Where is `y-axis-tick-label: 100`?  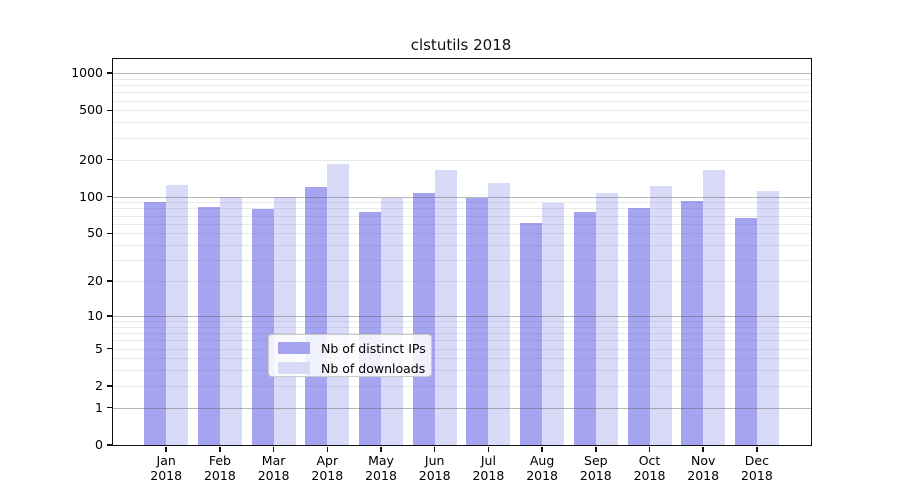 y-axis-tick-label: 100 is located at coordinates (91, 196).